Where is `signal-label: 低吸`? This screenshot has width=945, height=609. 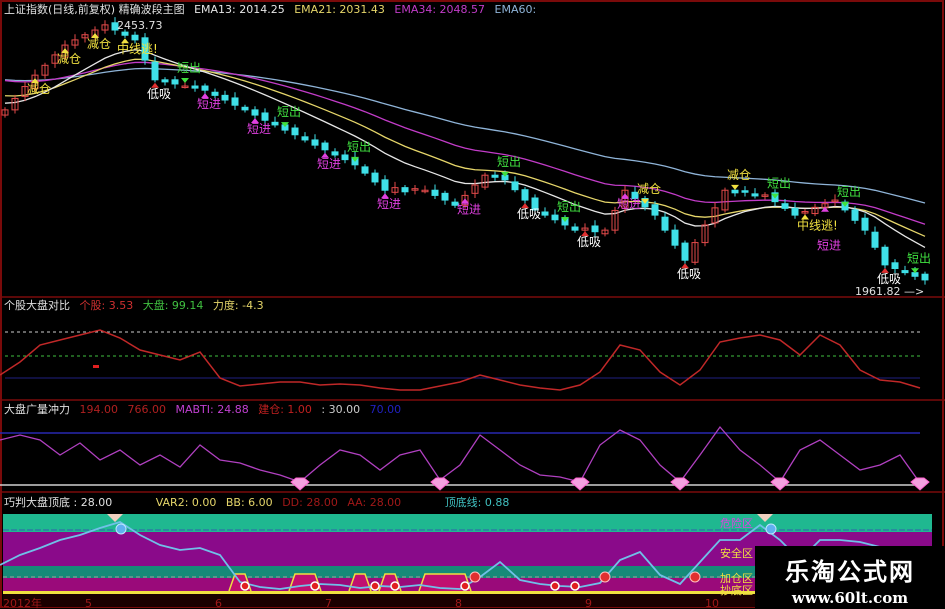
signal-label: 低吸 is located at coordinates (159, 94).